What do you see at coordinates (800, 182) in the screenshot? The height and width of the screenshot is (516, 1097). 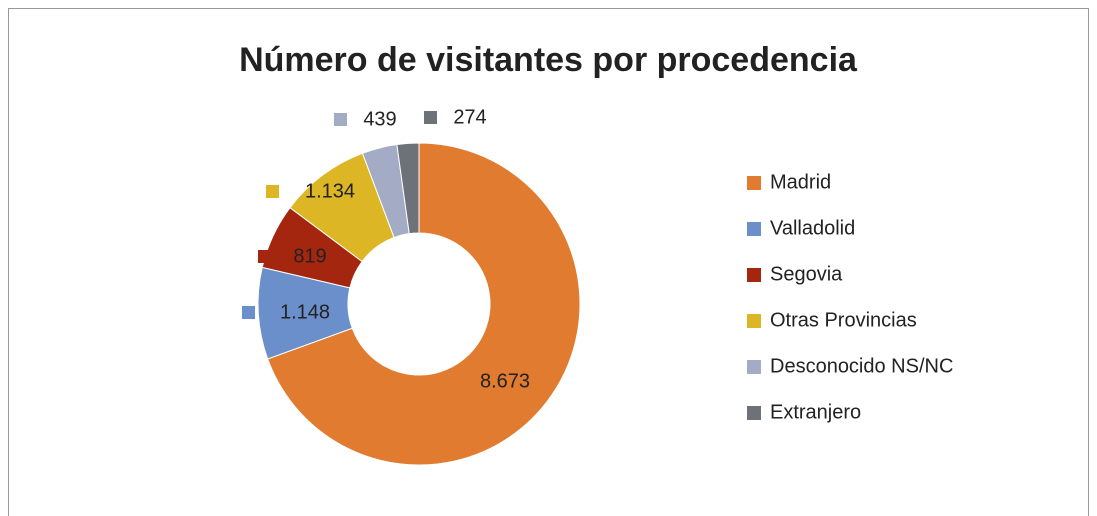 I see `legend-label: Madrid` at bounding box center [800, 182].